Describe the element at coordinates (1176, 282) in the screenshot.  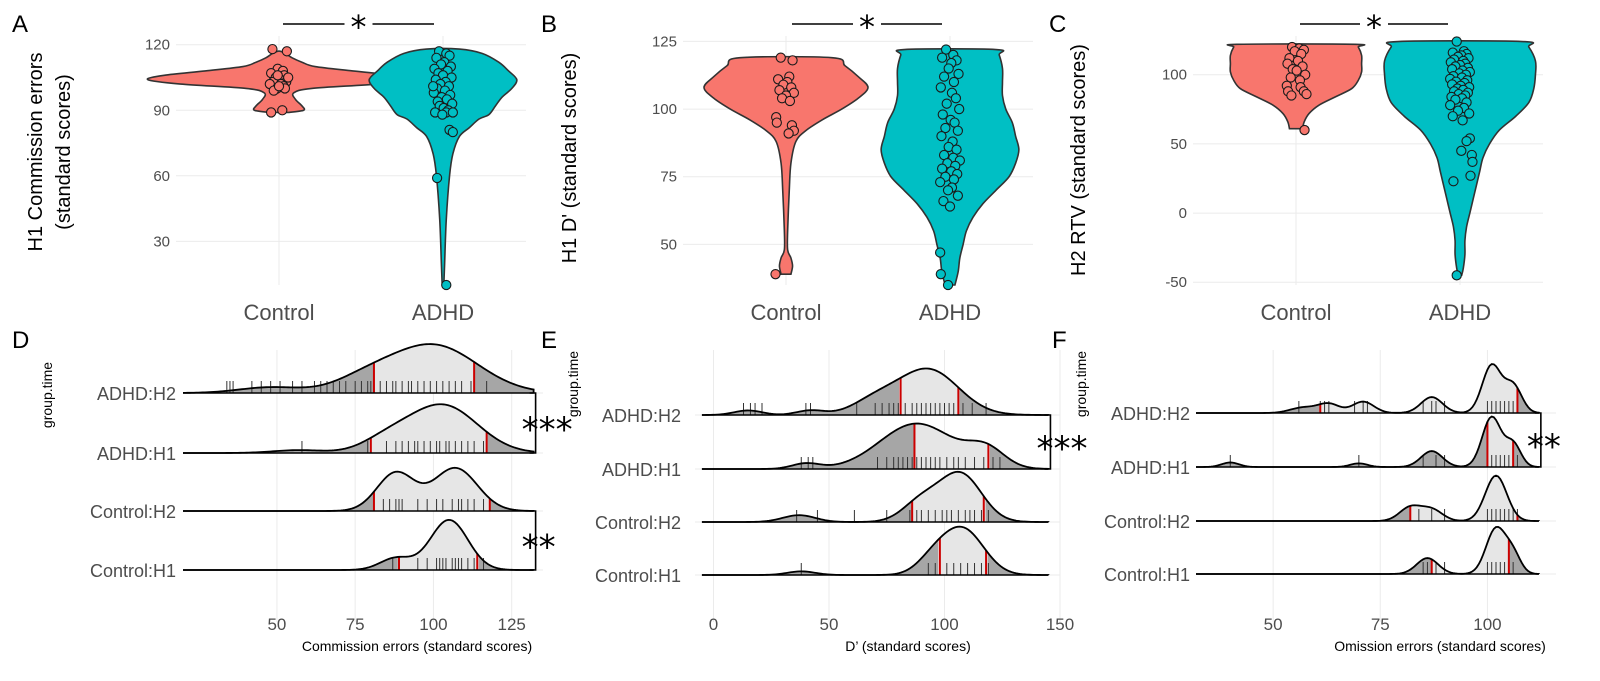
I see `y-tick-label: -50` at that location.